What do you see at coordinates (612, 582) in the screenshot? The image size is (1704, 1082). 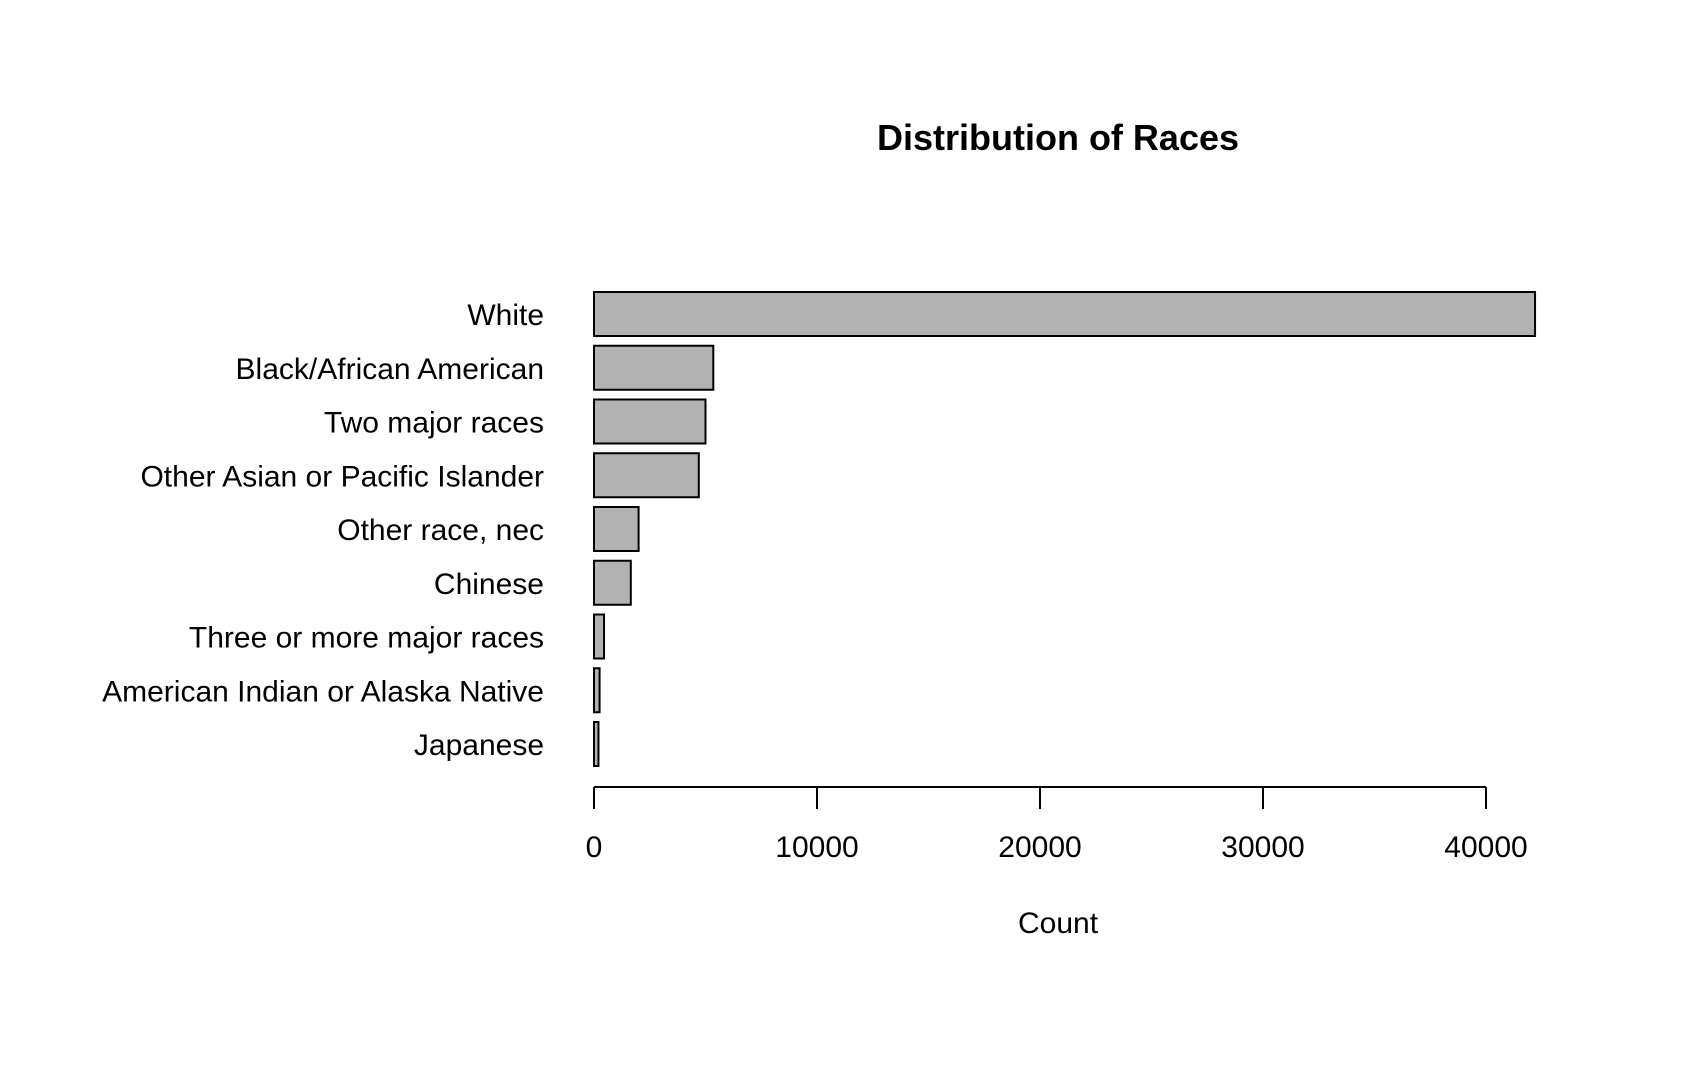 I see `bar-chinese` at bounding box center [612, 582].